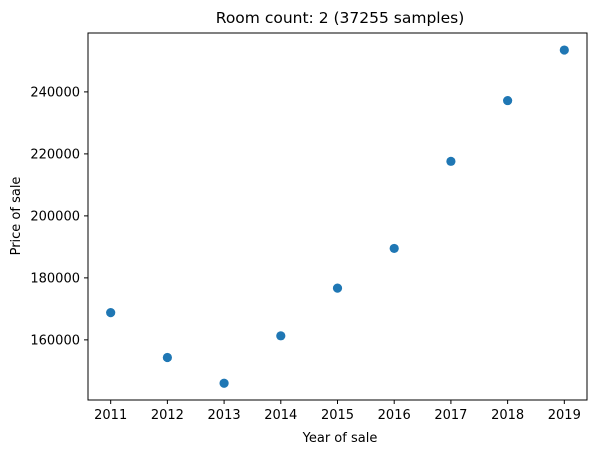  What do you see at coordinates (340, 18) in the screenshot?
I see `chart-title: Room count: 2 (37255 samples)` at bounding box center [340, 18].